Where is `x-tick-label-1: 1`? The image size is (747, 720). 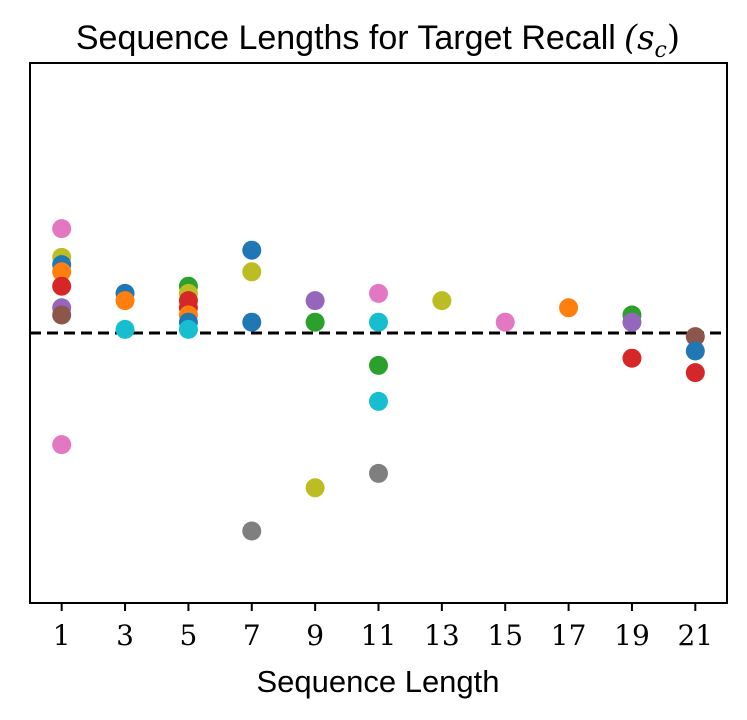
x-tick-label-1: 1 is located at coordinates (62, 635).